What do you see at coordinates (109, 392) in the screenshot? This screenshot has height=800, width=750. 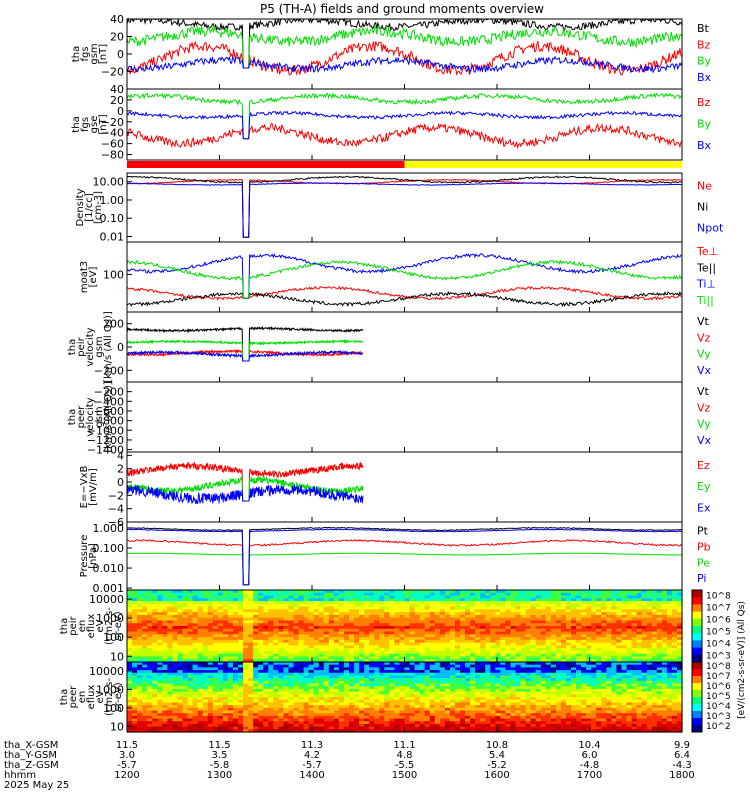 I see `ytick-label: −200` at bounding box center [109, 392].